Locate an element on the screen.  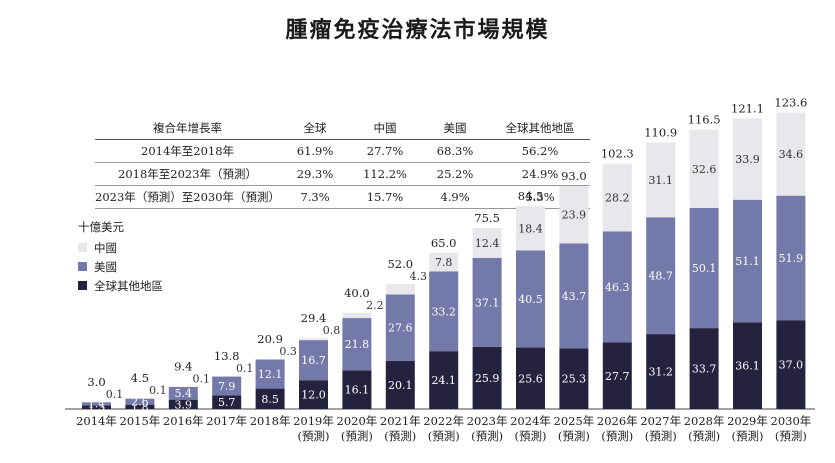
total-label: 102.3 is located at coordinates (617, 154).